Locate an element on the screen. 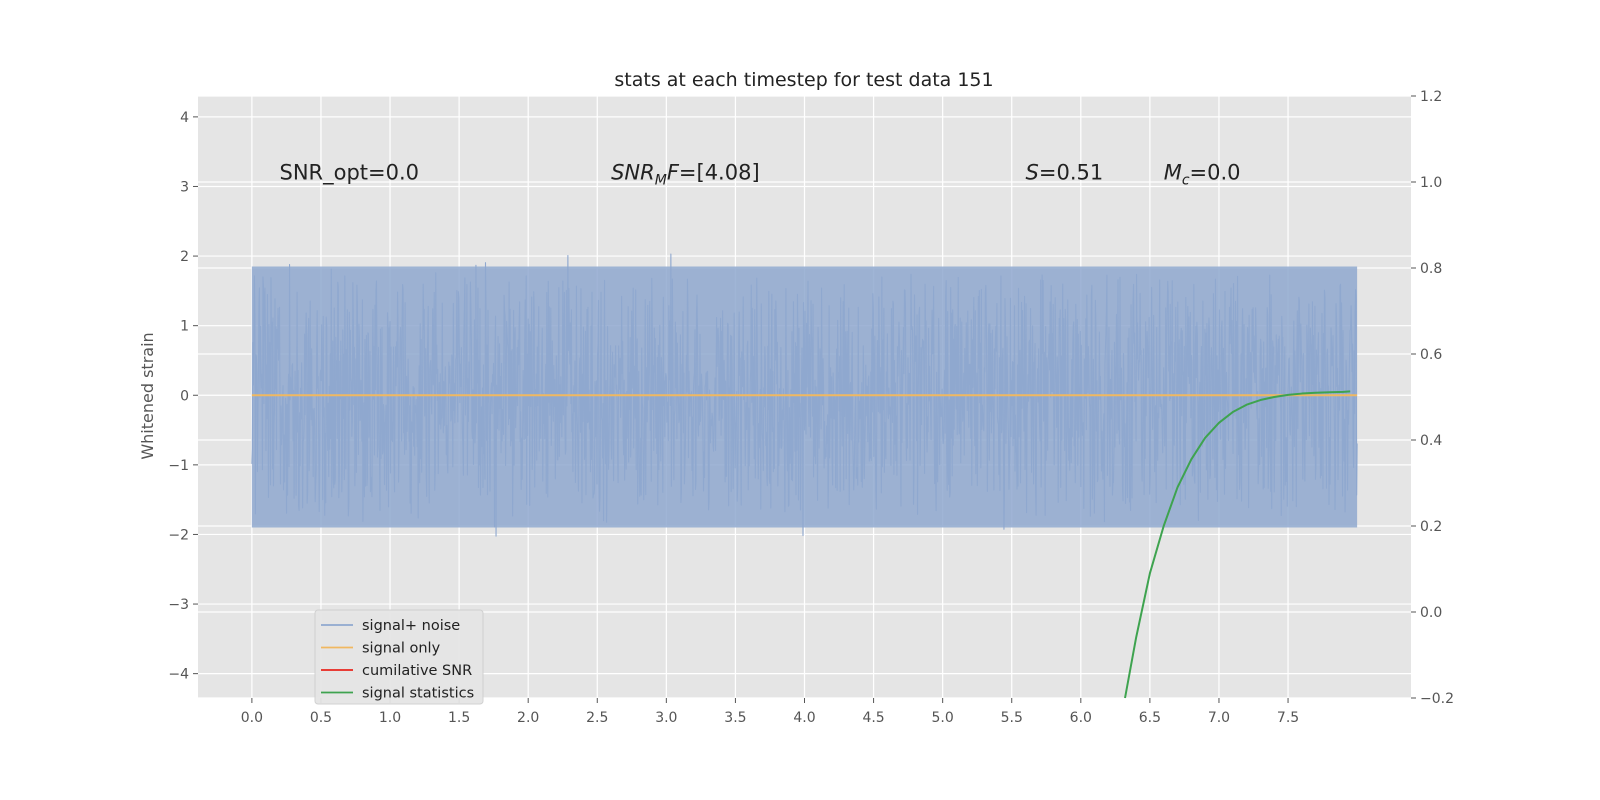  y2-tick-label: 0.8 is located at coordinates (1431, 269).